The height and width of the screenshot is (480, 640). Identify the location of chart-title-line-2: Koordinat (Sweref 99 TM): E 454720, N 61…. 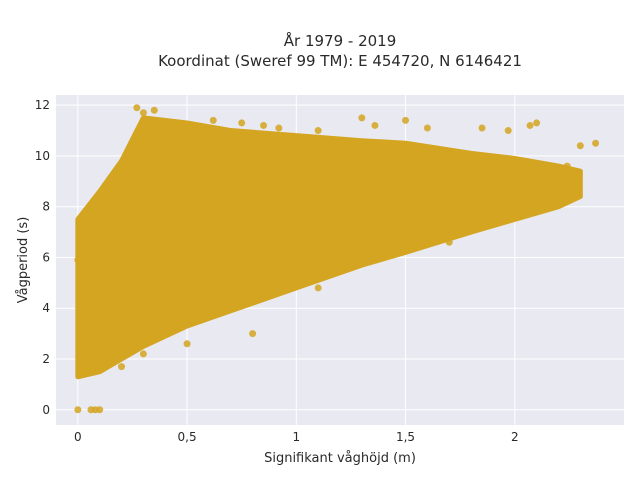
(340, 61).